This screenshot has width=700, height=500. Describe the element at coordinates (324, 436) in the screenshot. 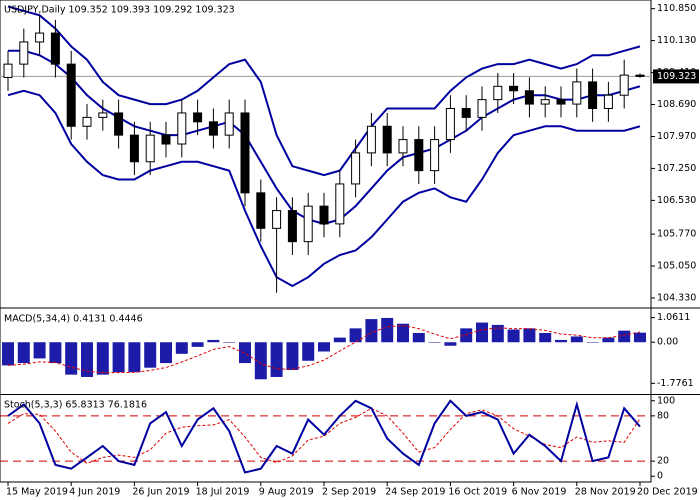

I see `stoch-main` at that location.